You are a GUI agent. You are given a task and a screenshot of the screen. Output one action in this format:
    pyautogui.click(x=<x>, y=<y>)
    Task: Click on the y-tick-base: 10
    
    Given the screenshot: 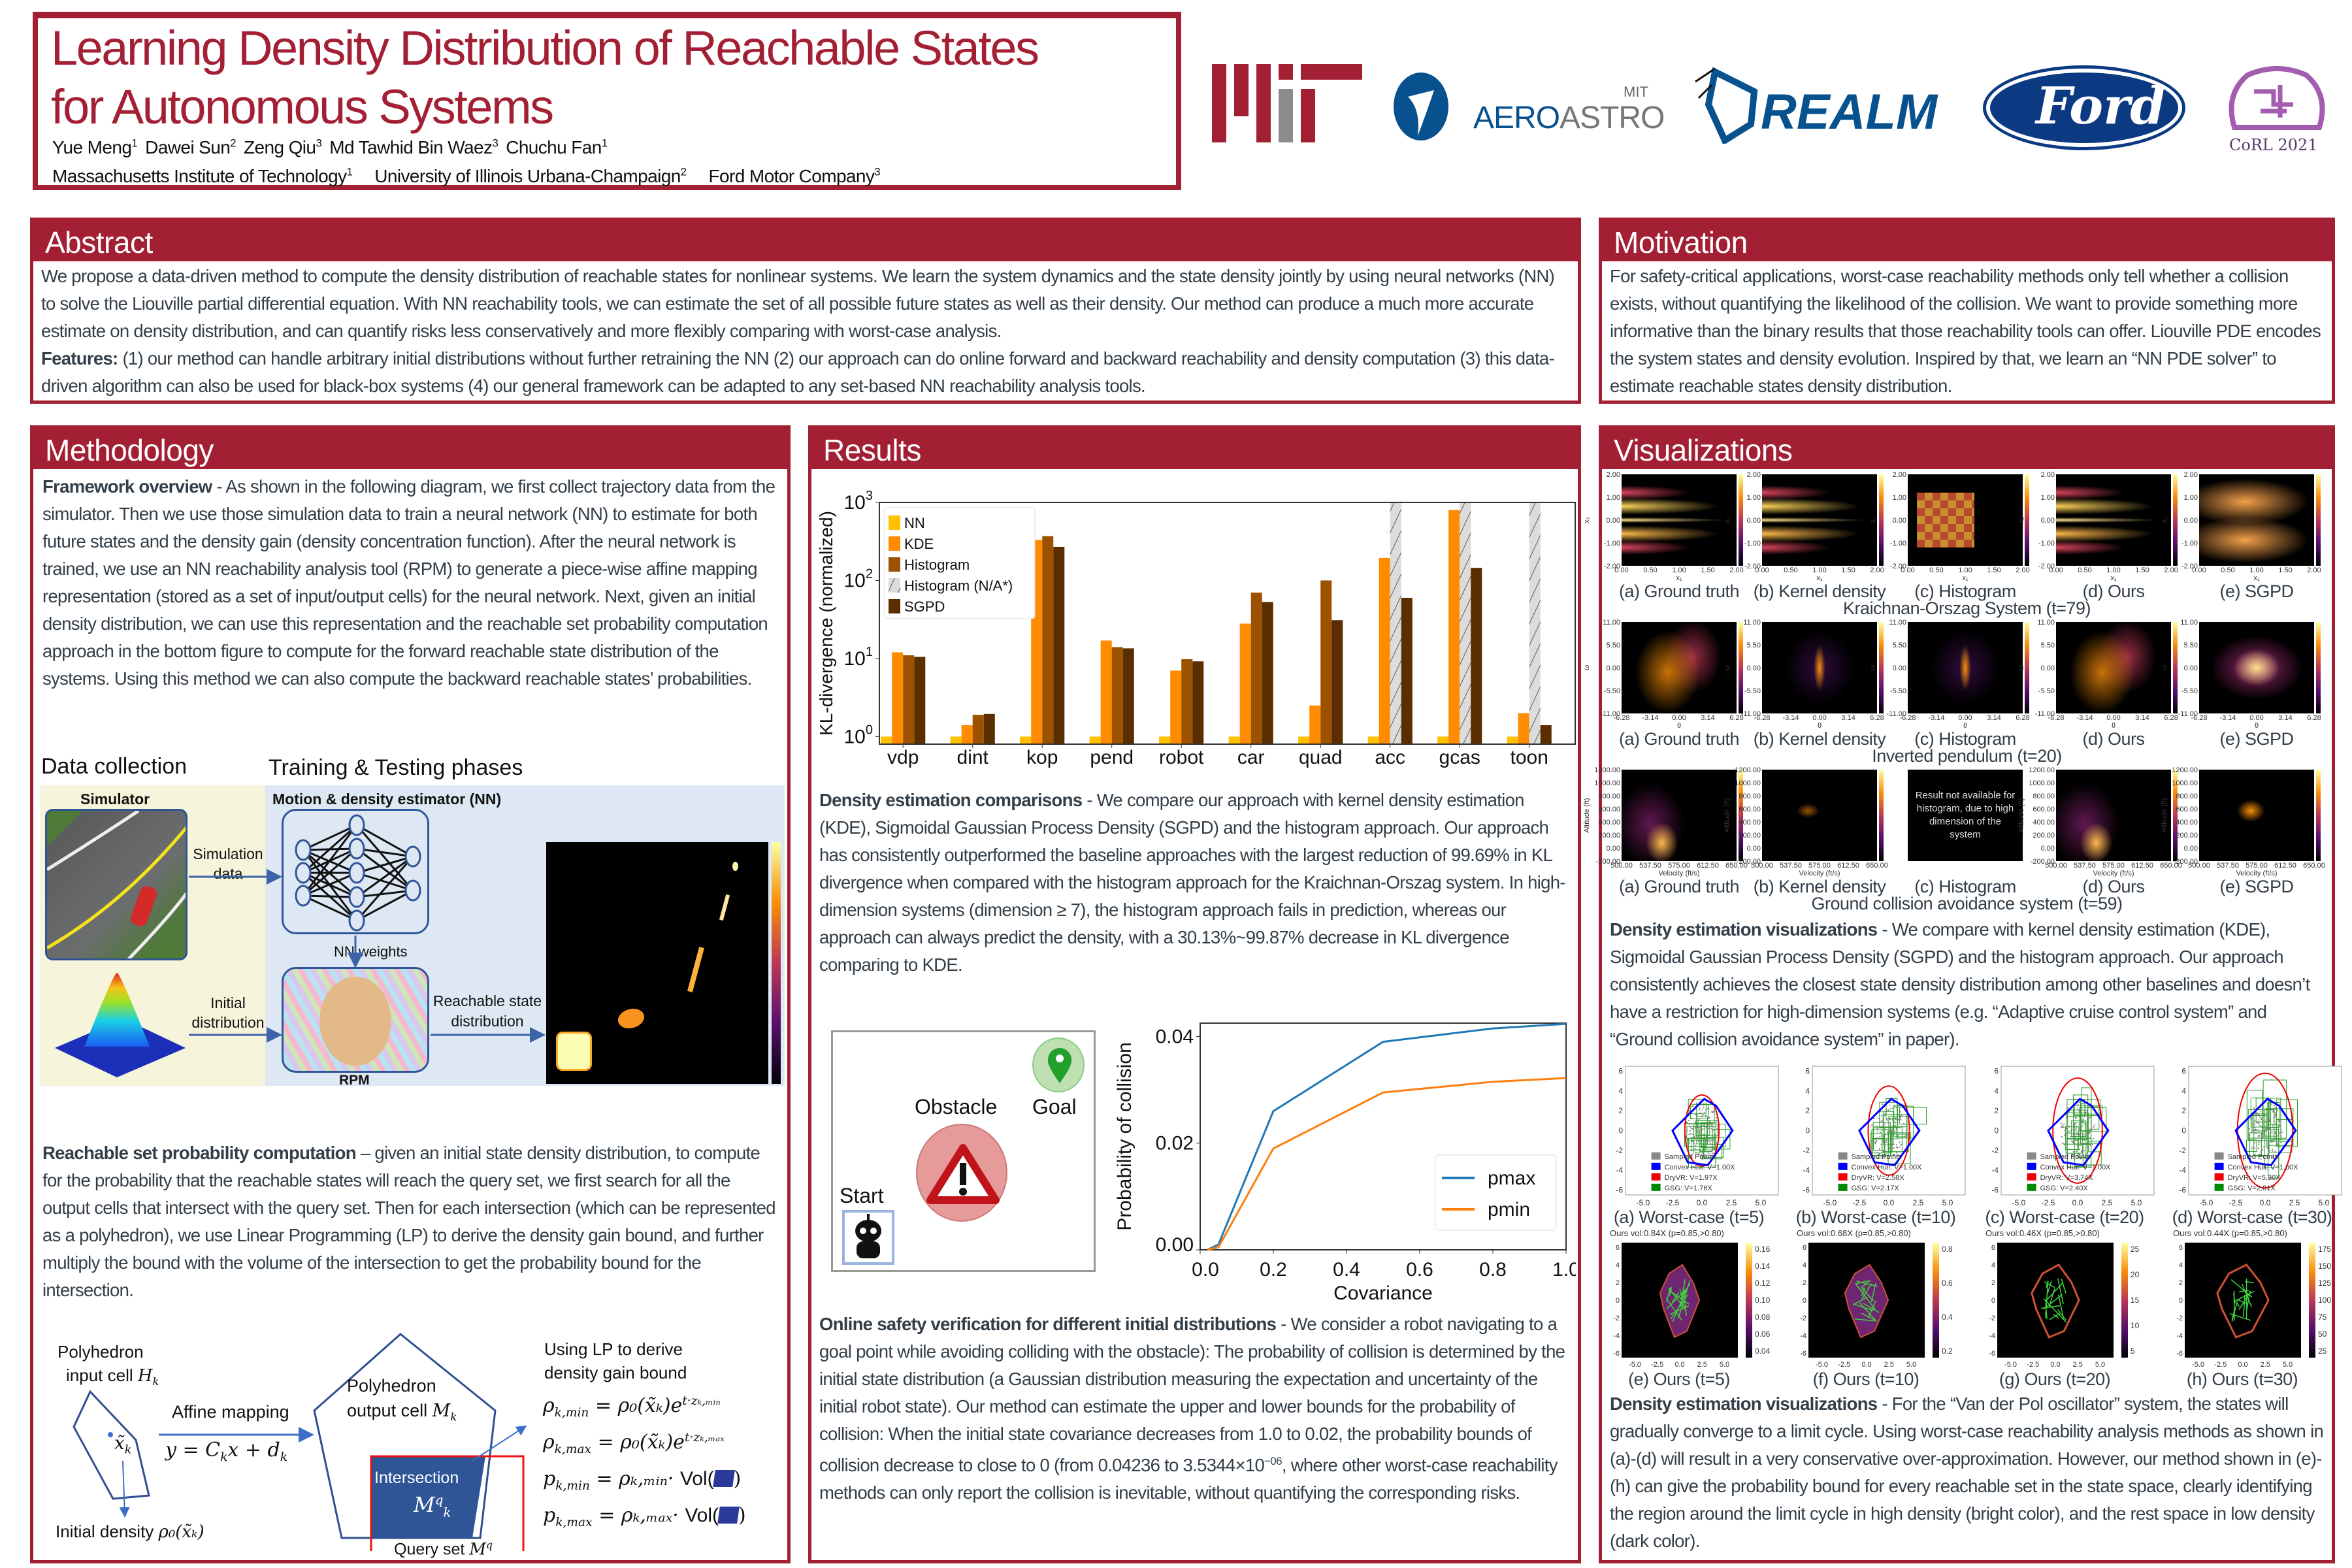 What is the action you would take?
    pyautogui.click(x=855, y=580)
    